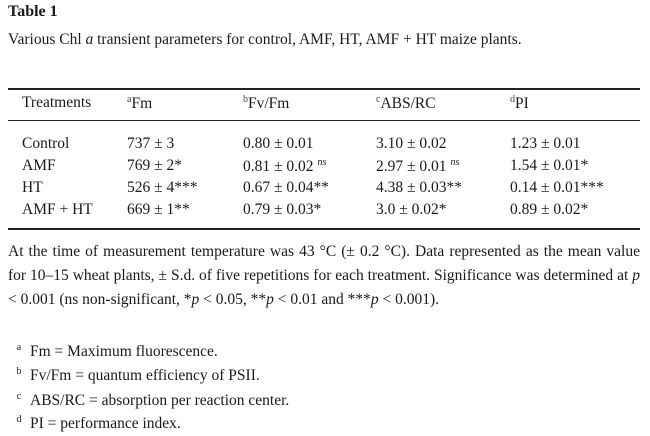  What do you see at coordinates (324, 89) in the screenshot?
I see `top-rule` at bounding box center [324, 89].